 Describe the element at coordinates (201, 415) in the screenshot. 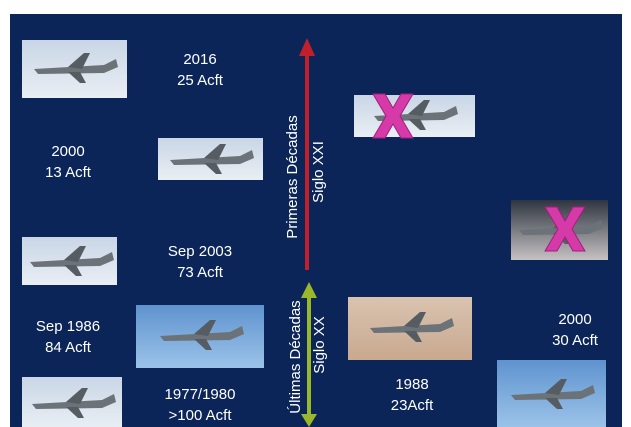

I see `label-count: >100 Acft` at that location.